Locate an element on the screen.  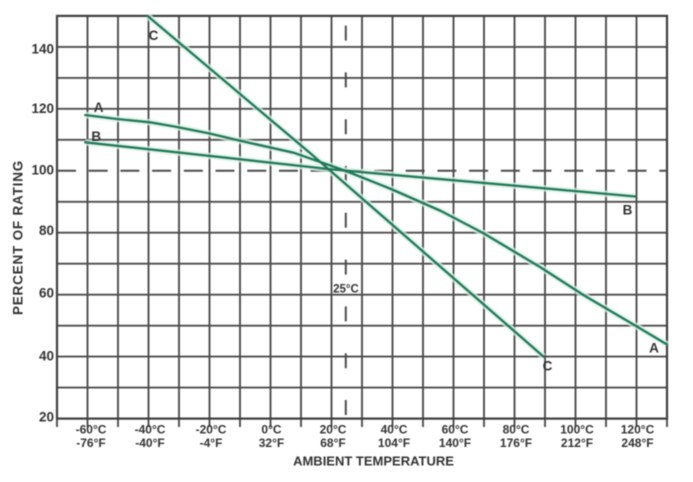
svg-text: 100 is located at coordinates (42, 169).